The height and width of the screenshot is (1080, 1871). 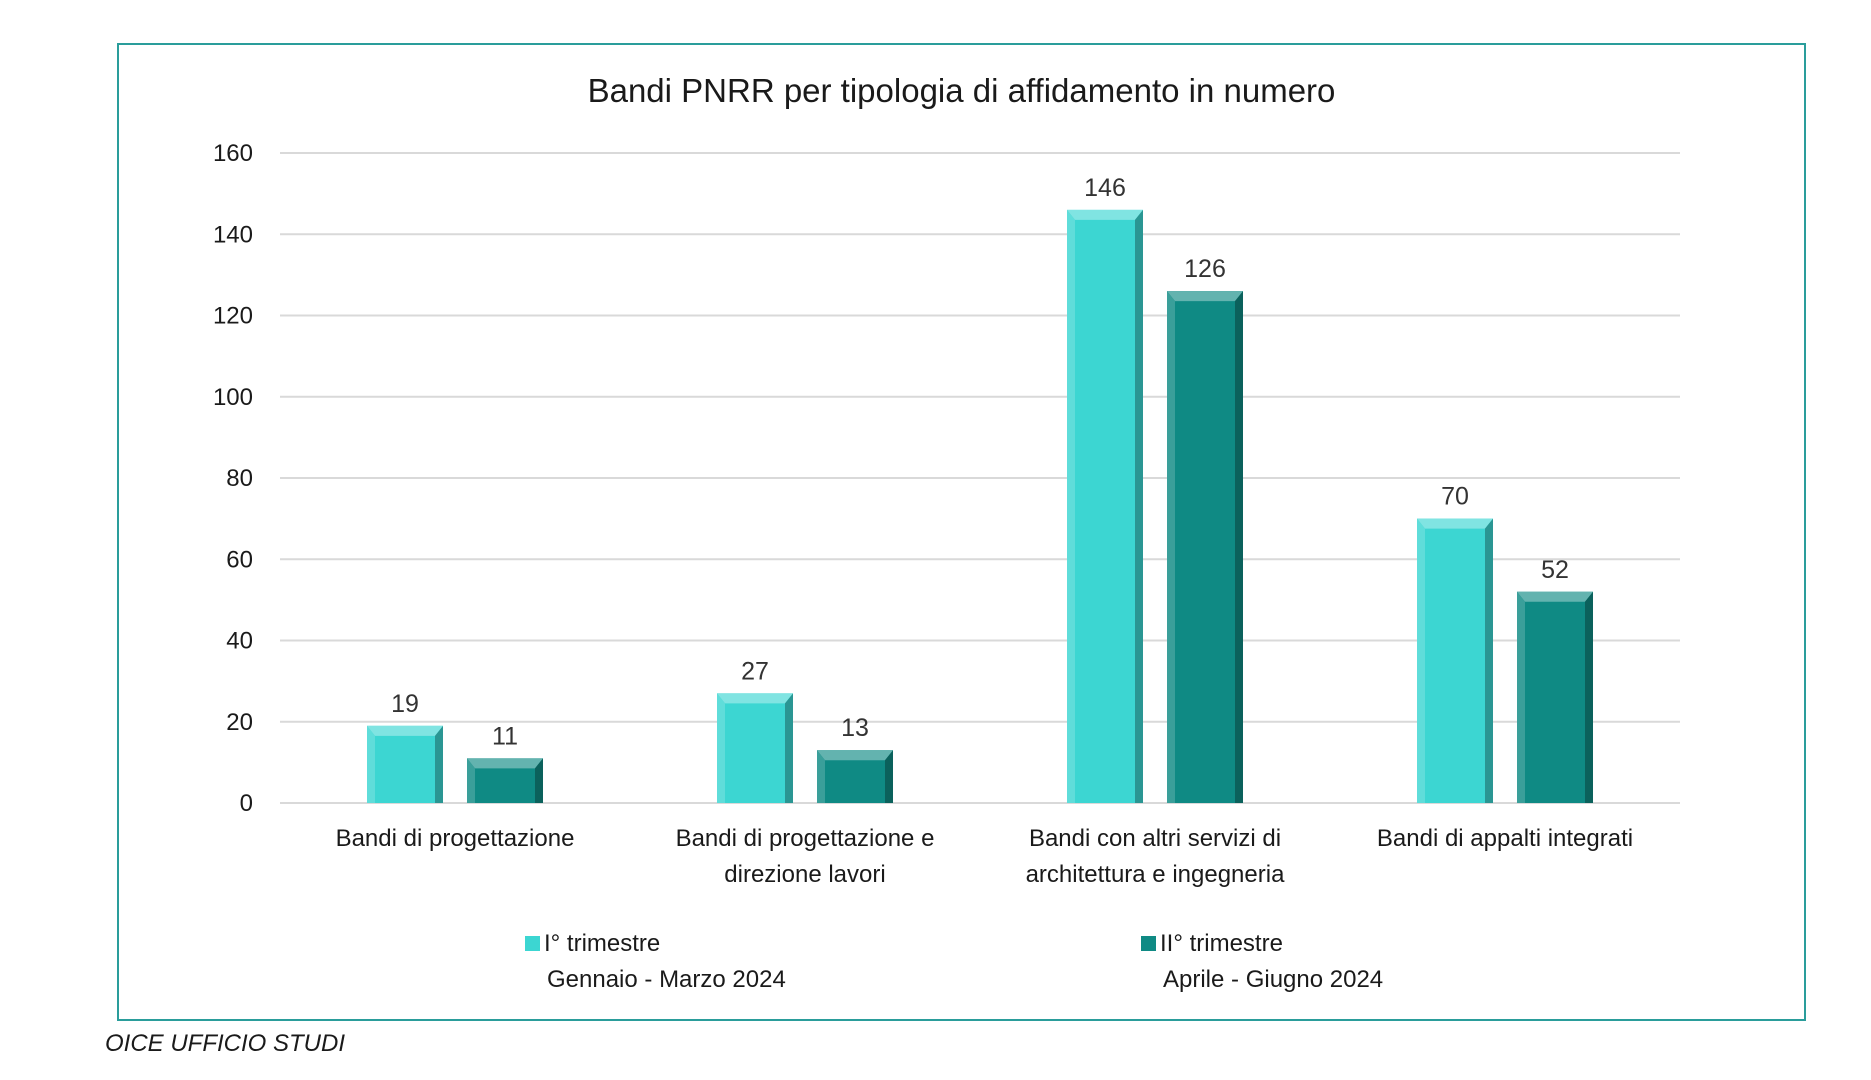 What do you see at coordinates (239, 641) in the screenshot?
I see `y-tick-label: 40` at bounding box center [239, 641].